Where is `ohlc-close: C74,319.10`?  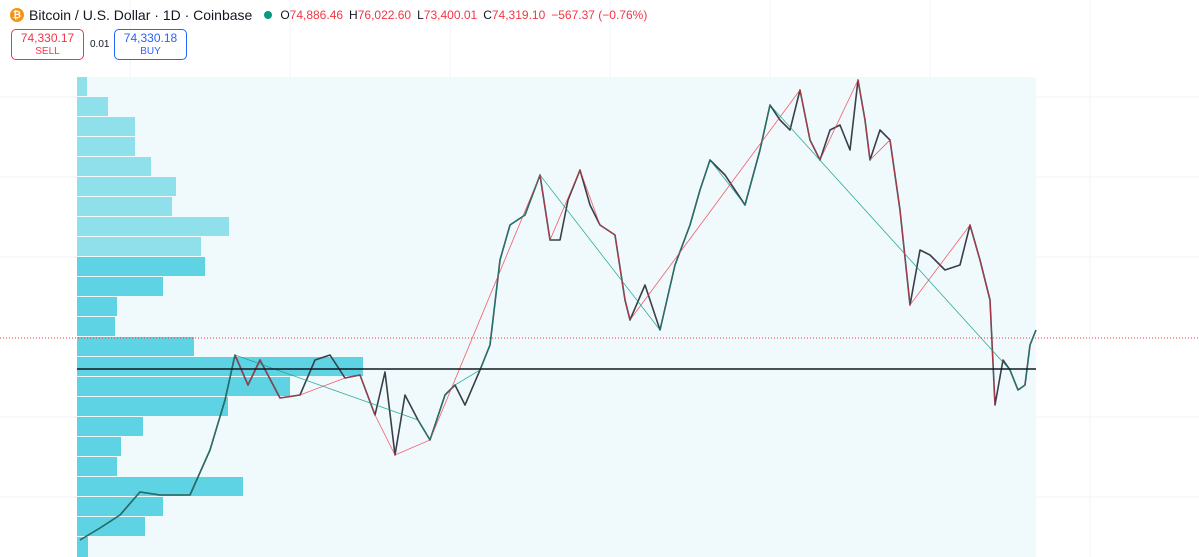 ohlc-close: C74,319.10 is located at coordinates (514, 15).